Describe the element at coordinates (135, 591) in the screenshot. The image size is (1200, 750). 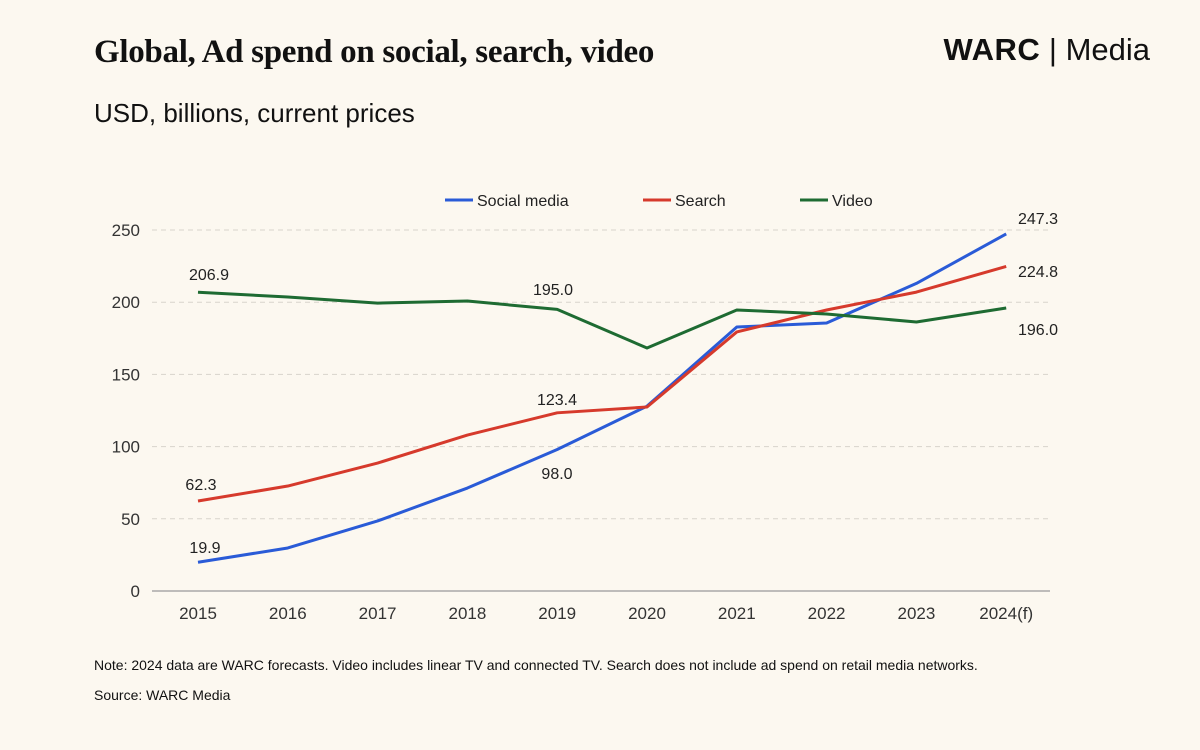
I see `y-tick-label: 0` at that location.